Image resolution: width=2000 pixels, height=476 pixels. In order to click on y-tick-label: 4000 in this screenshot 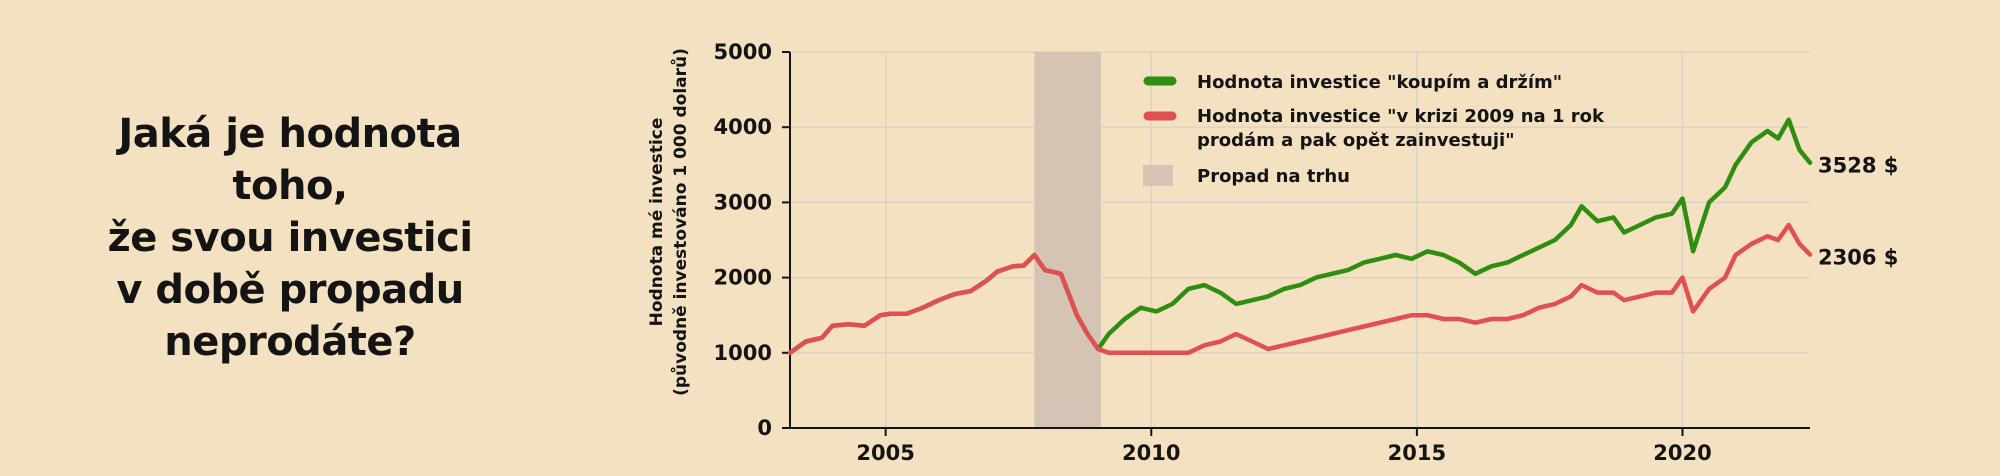, I will do `click(743, 127)`.